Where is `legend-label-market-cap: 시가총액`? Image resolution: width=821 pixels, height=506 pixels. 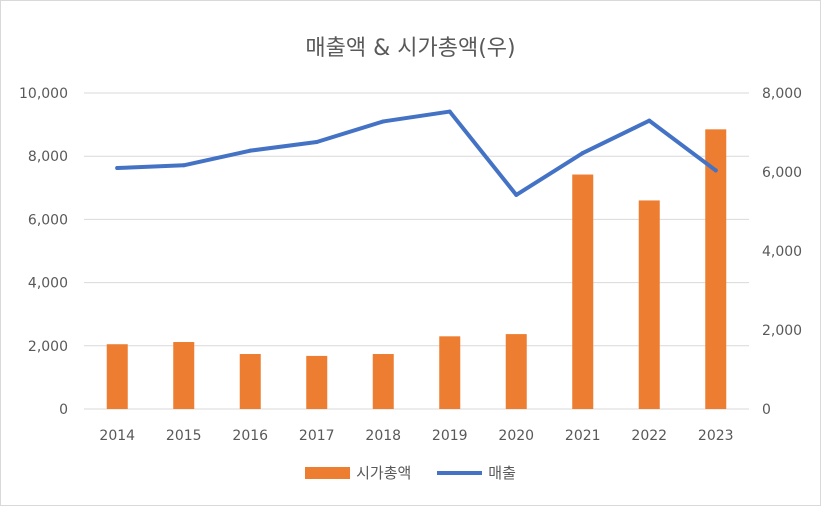
legend-label-market-cap: 시가총액 is located at coordinates (384, 473).